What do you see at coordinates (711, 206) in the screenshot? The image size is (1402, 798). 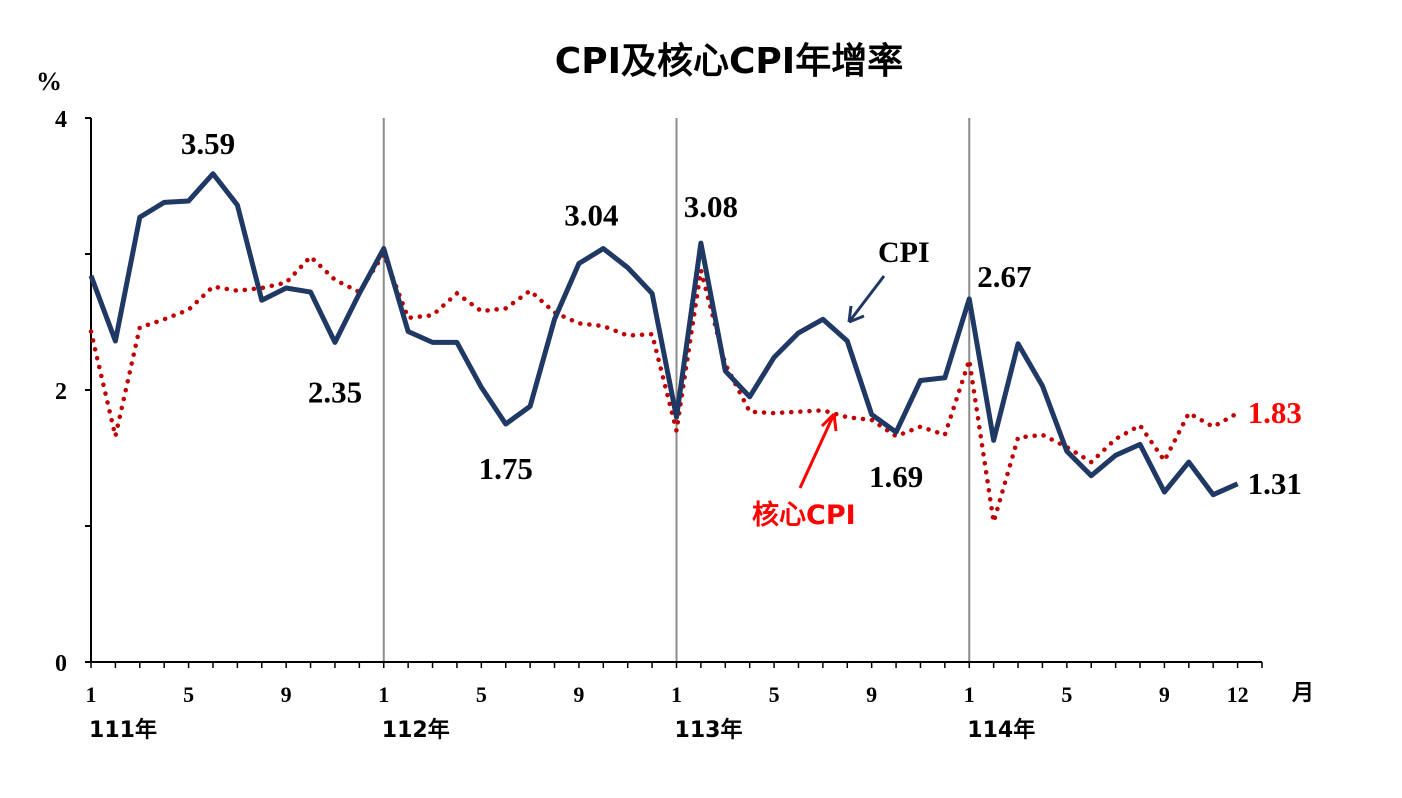 I see `cpi-data-label: 3.08` at bounding box center [711, 206].